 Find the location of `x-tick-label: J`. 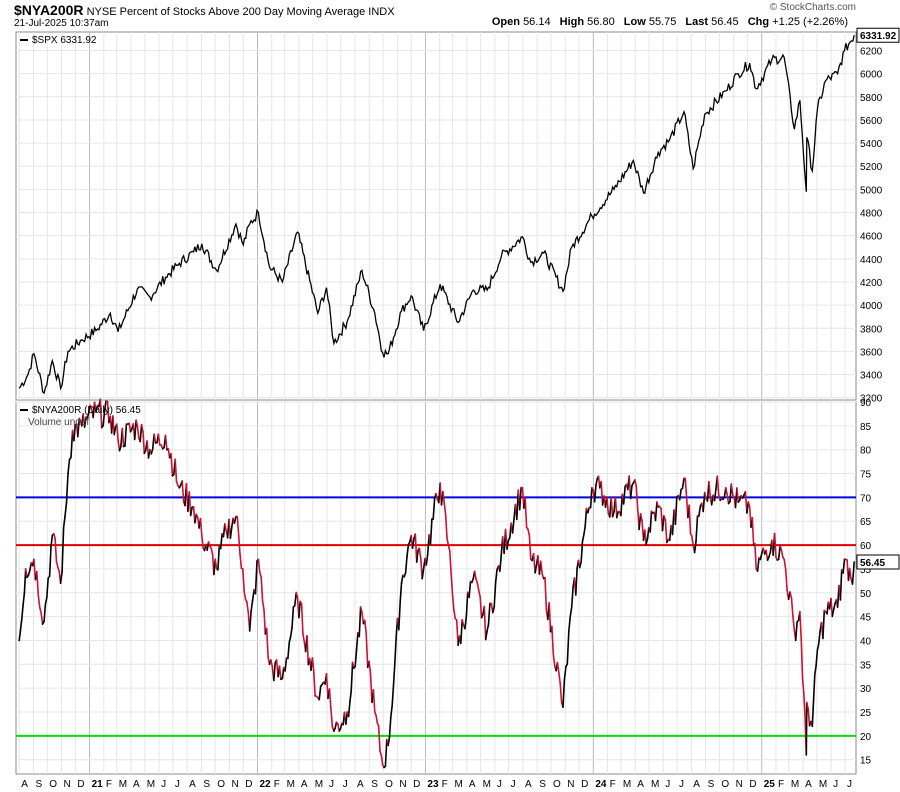

x-tick-label: J is located at coordinates (513, 784).